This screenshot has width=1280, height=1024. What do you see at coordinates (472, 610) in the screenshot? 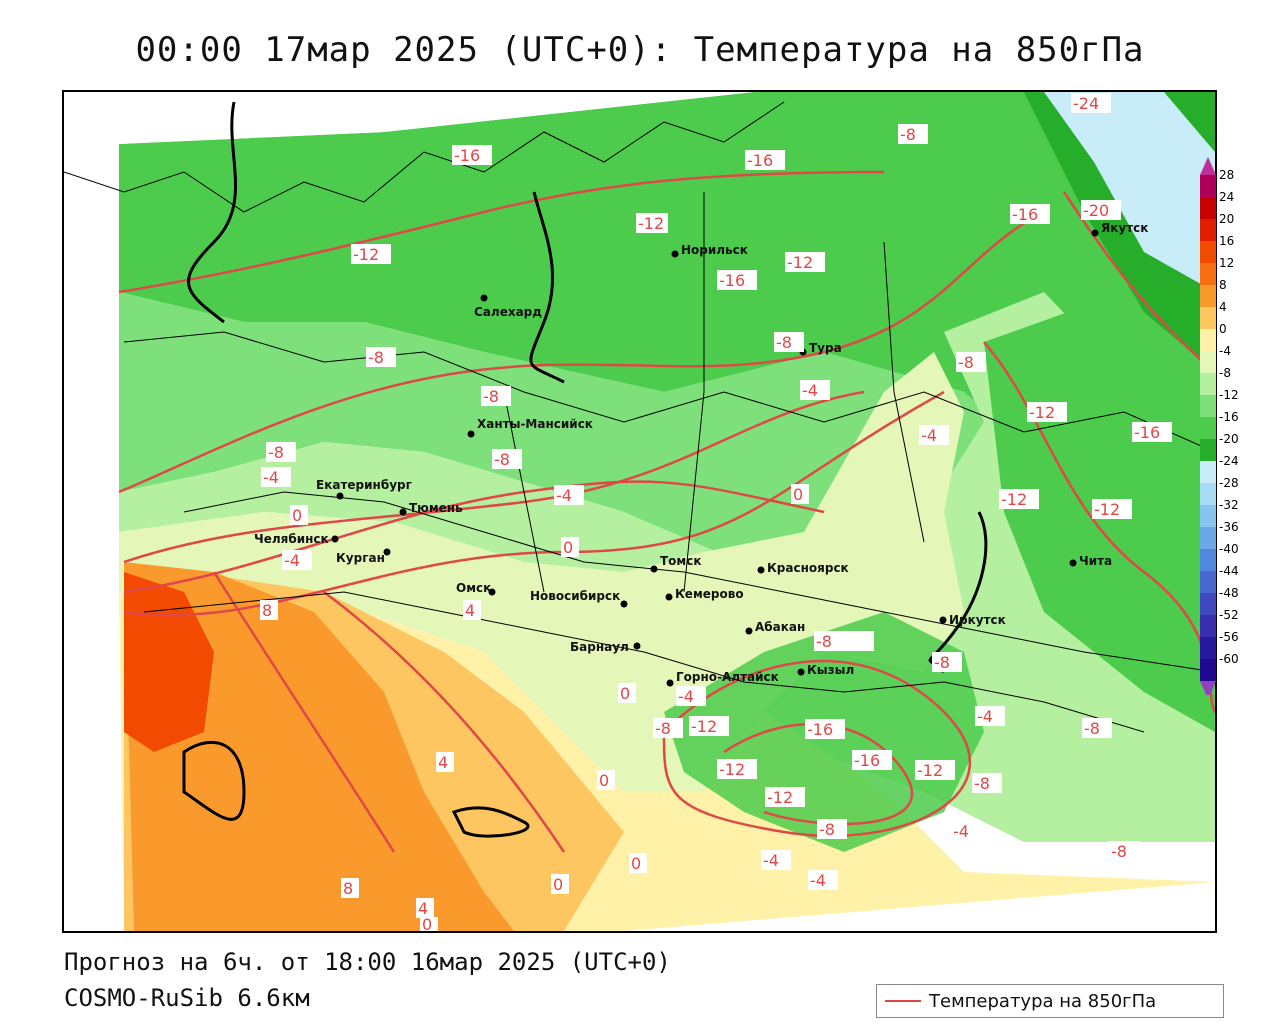
I see `iso-label: 4` at bounding box center [472, 610].